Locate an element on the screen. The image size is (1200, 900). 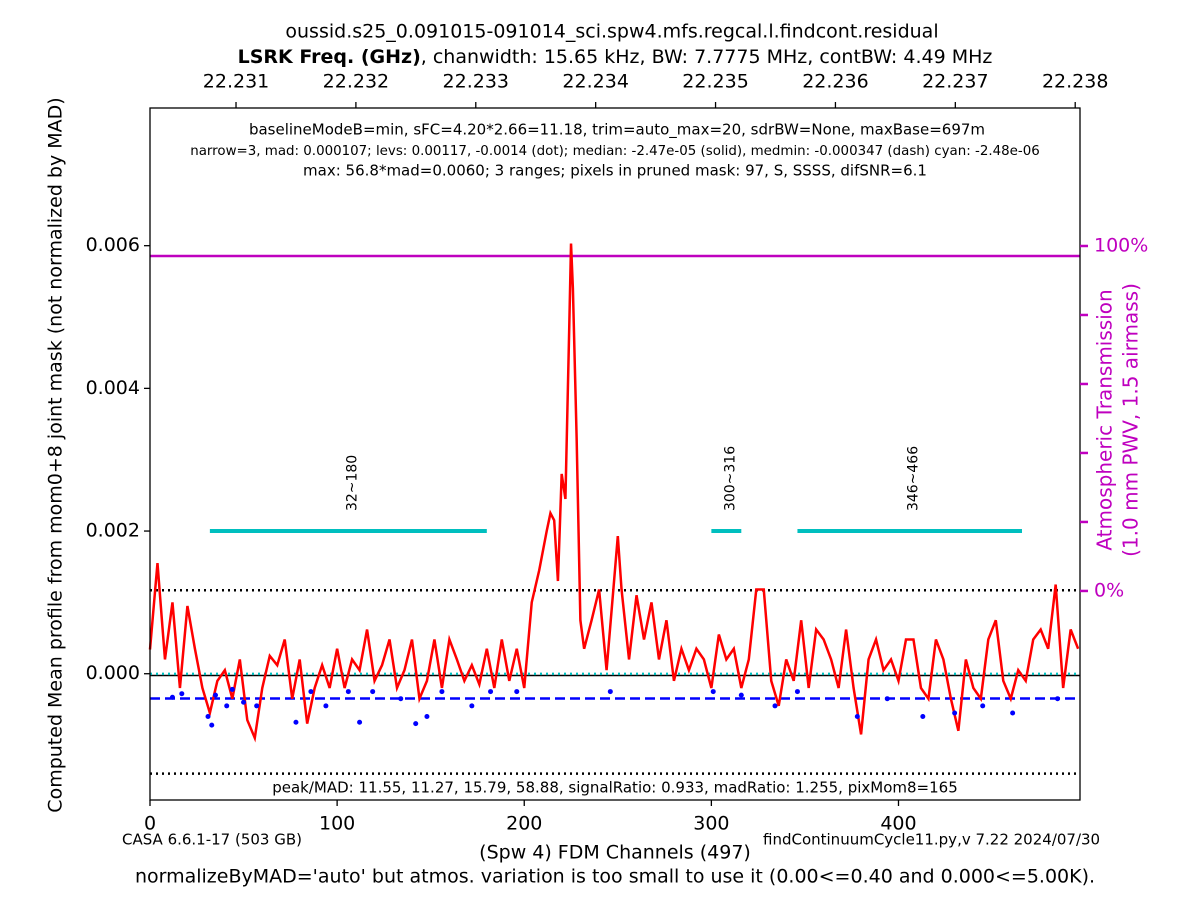
footer-left: CASA 6.6.1-17 (503 GB) is located at coordinates (212, 840).